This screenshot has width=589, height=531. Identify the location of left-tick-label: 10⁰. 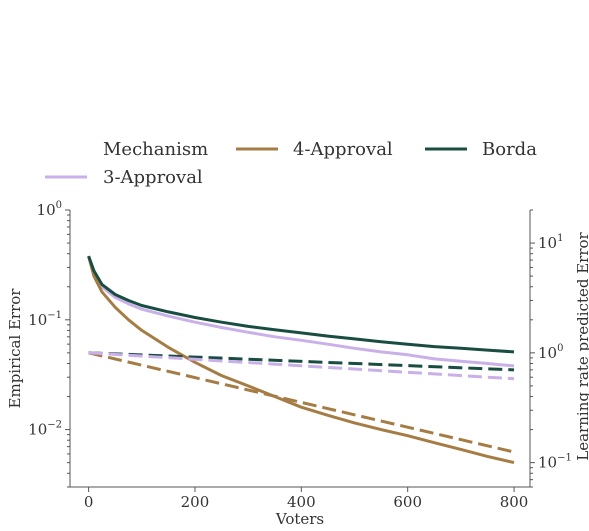
(49, 209).